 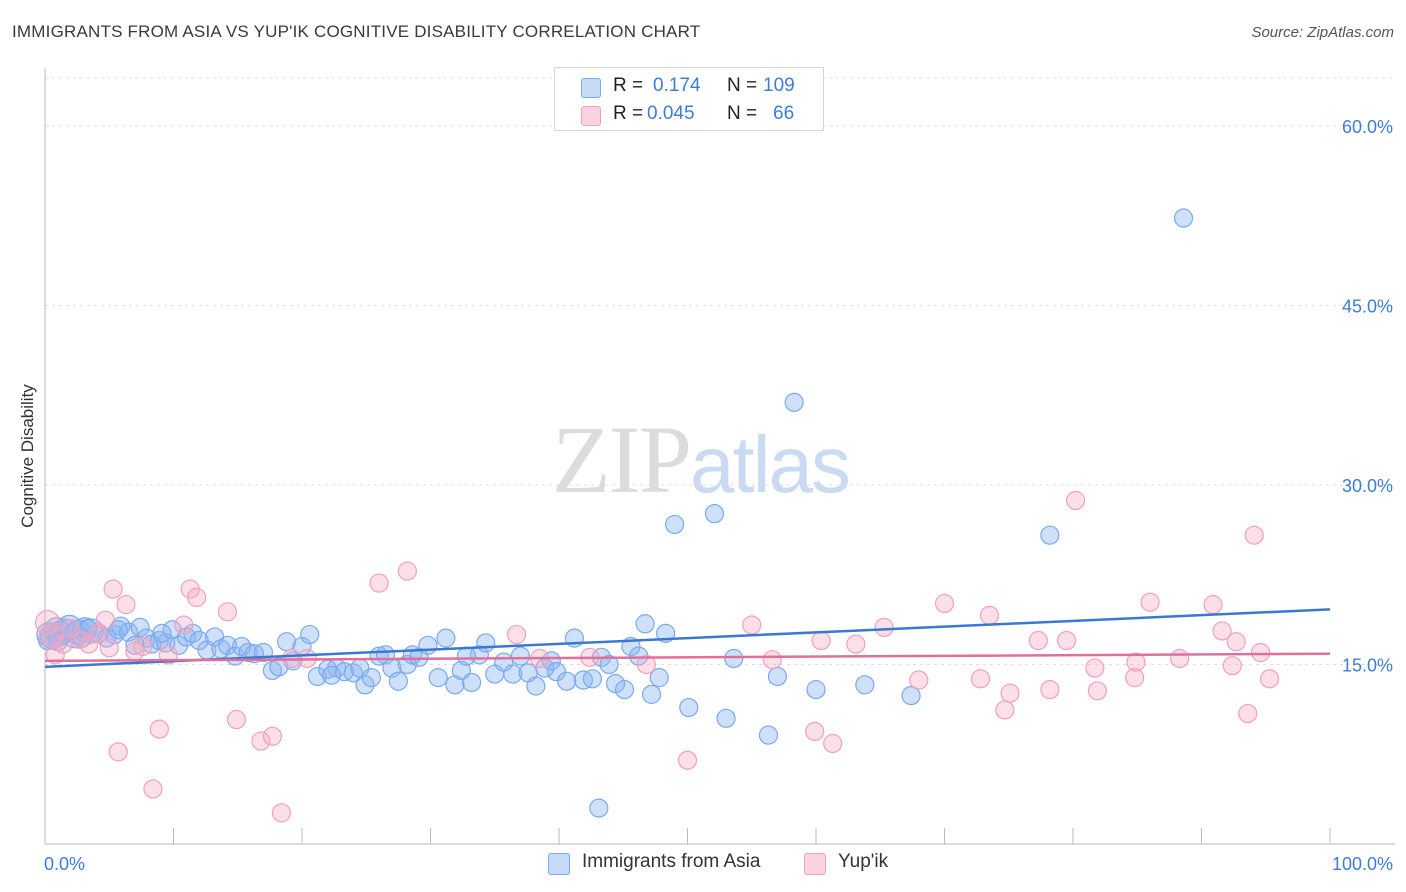 What do you see at coordinates (784, 113) in the screenshot?
I see `legend-n-value: 66` at bounding box center [784, 113].